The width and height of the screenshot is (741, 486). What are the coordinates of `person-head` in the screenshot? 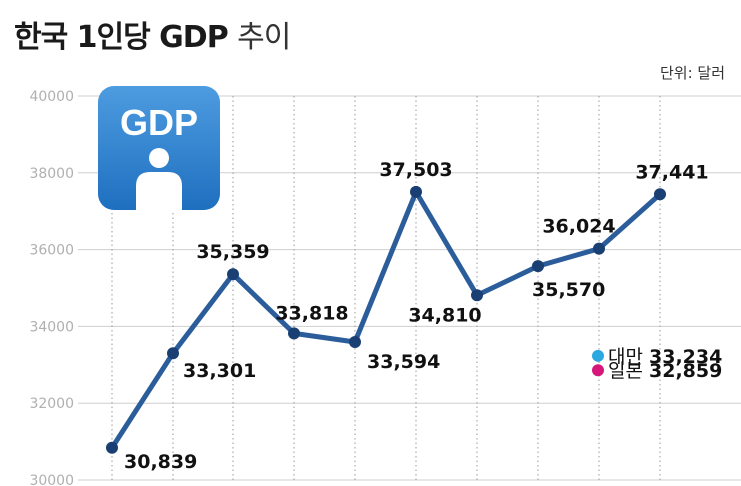 It's located at (159, 158).